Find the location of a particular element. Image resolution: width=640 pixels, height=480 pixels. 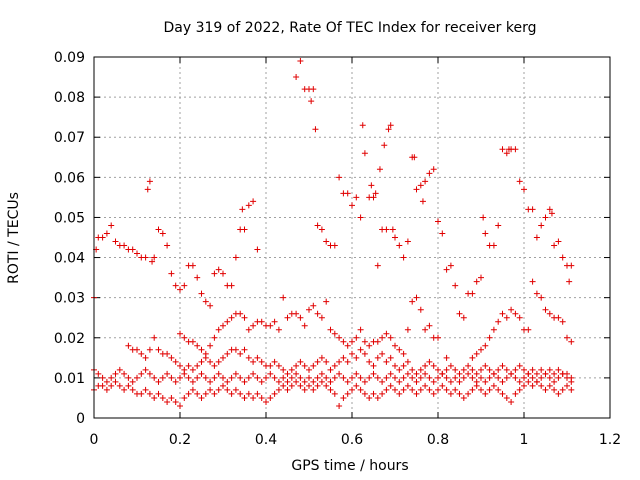

x-tick-label: 0 is located at coordinates (94, 440).